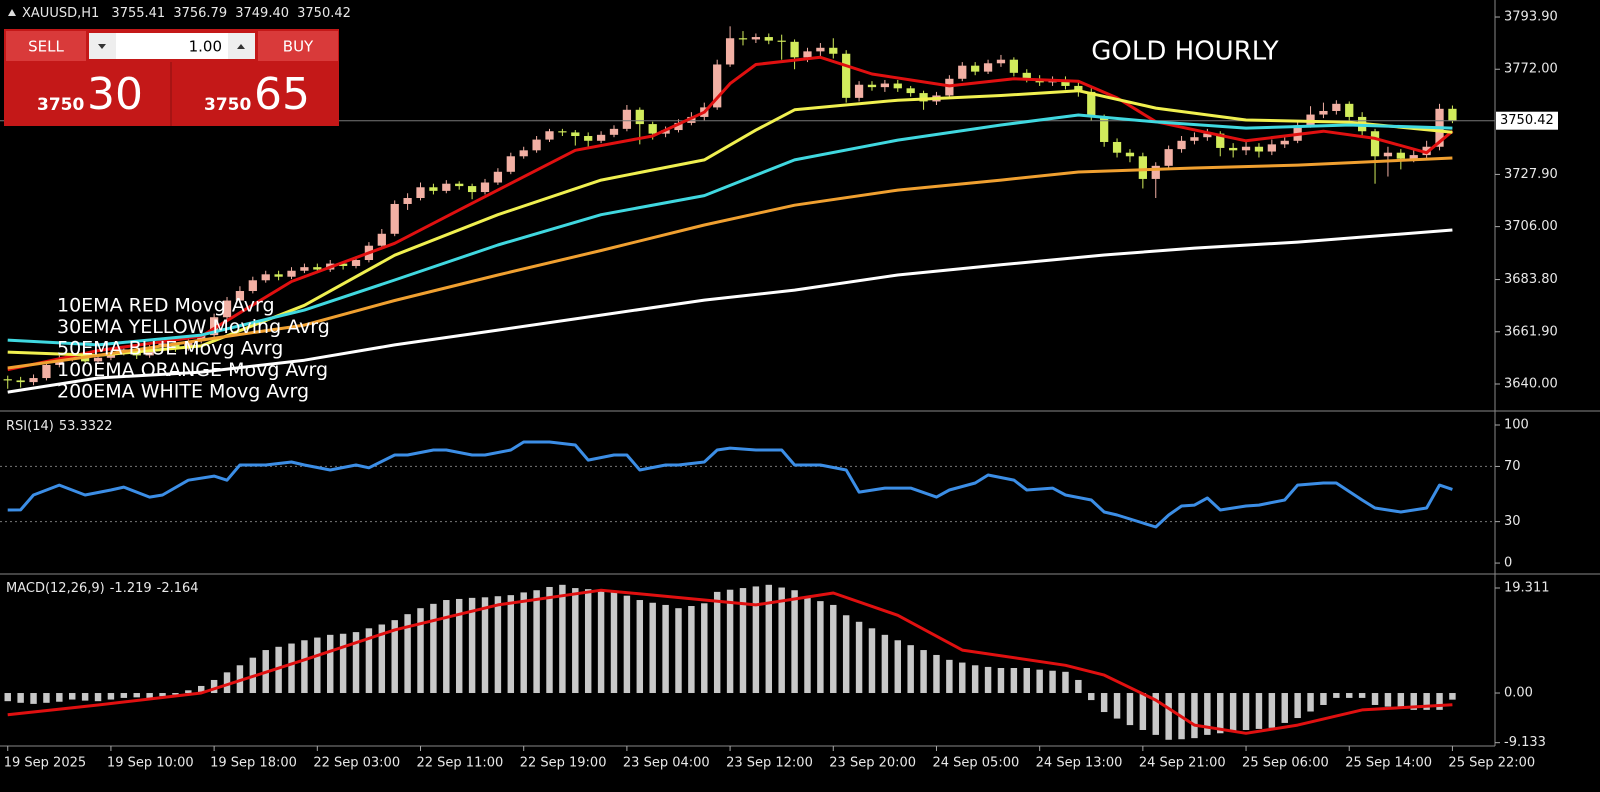 The width and height of the screenshot is (1600, 792). Describe the element at coordinates (1512, 466) in the screenshot. I see `y-tick-label: 70` at that location.